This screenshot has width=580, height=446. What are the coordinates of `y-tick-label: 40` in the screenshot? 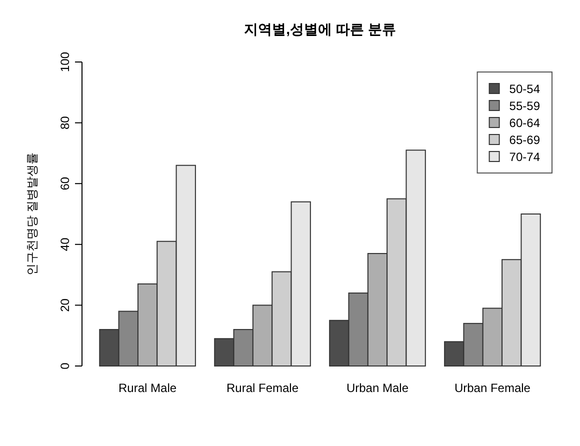 It's located at (65, 244).